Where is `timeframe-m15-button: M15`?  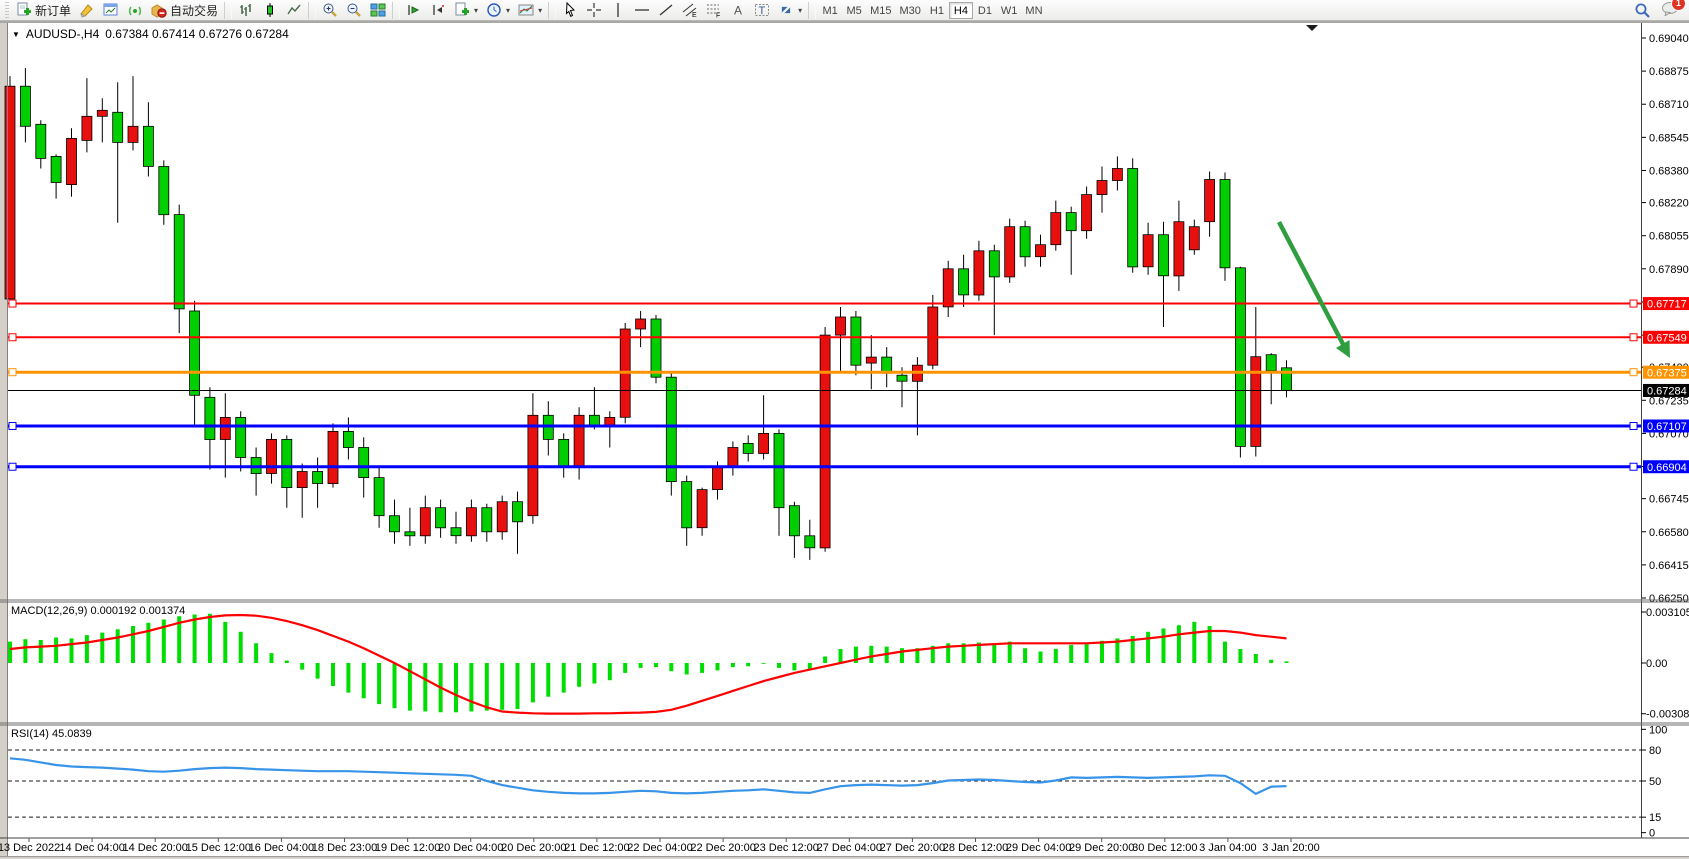 timeframe-m15-button: M15 is located at coordinates (880, 10).